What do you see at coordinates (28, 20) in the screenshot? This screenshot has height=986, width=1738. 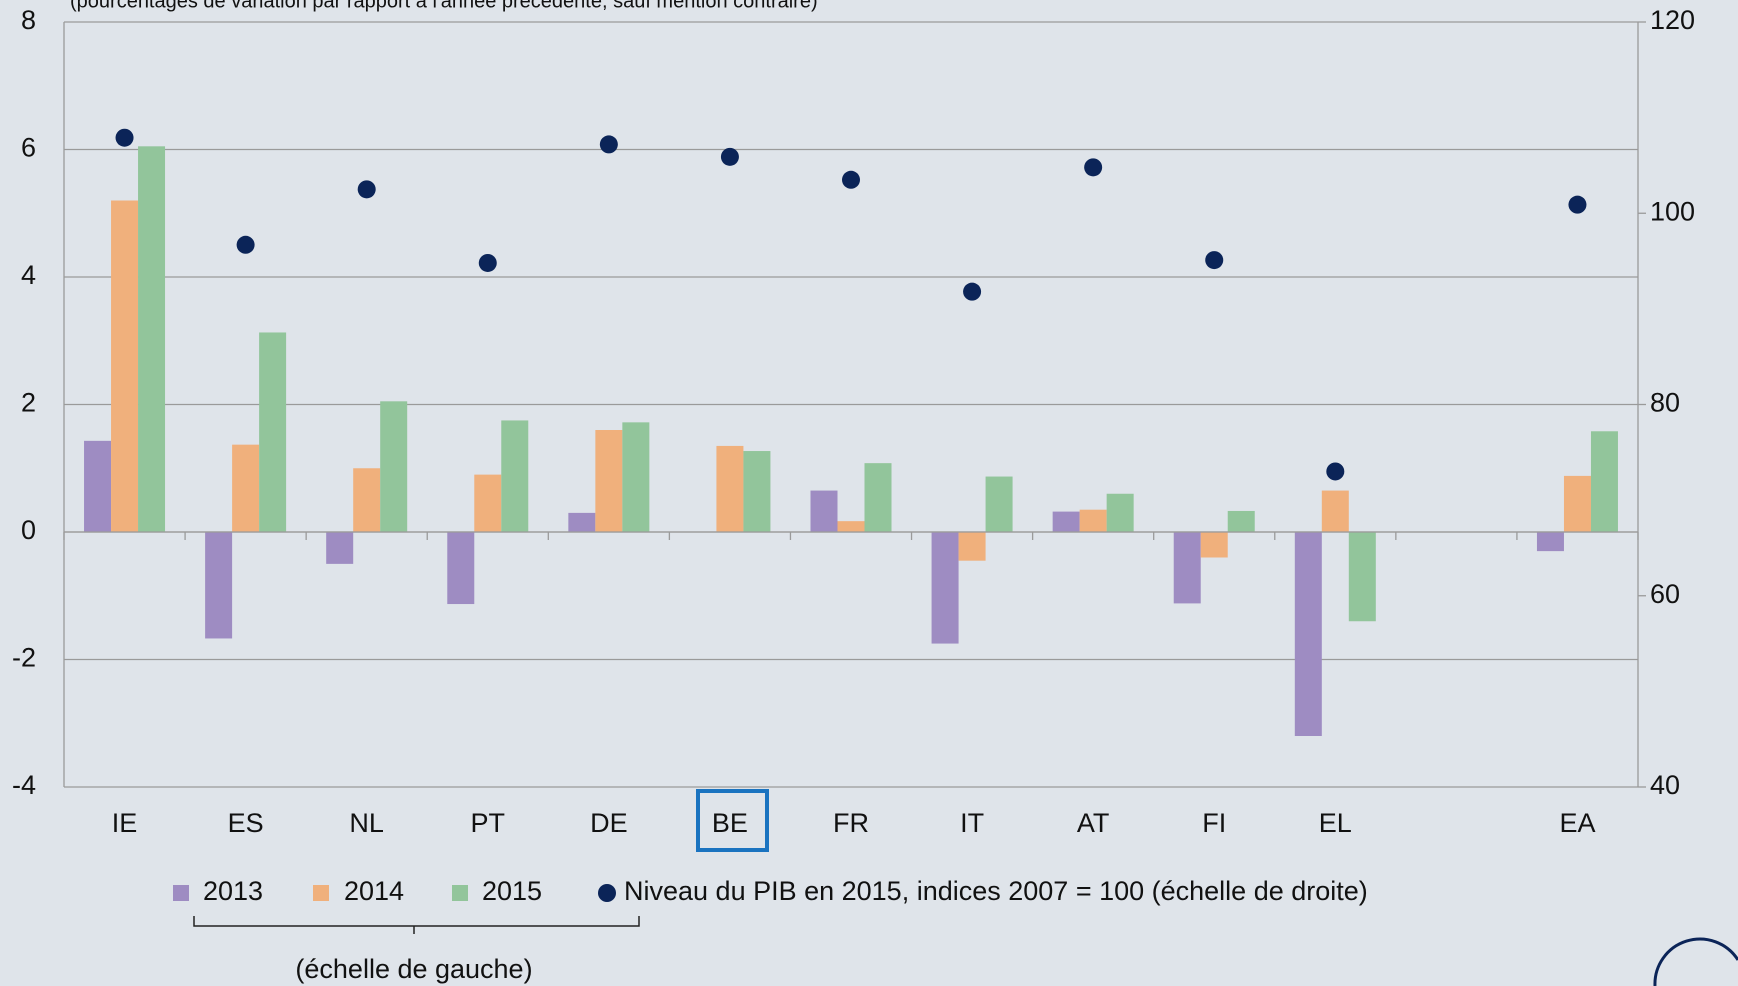 I see `y-tick-label: 8` at bounding box center [28, 20].